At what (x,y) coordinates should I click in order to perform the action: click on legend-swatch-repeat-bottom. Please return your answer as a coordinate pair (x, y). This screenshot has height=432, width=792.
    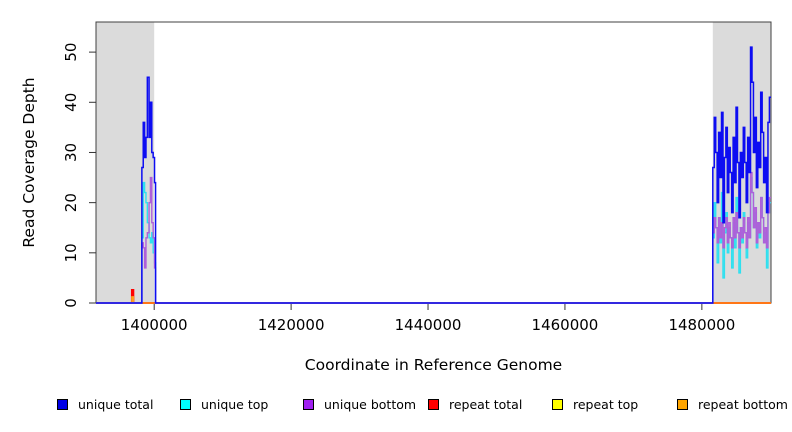
    Looking at the image, I should click on (682, 404).